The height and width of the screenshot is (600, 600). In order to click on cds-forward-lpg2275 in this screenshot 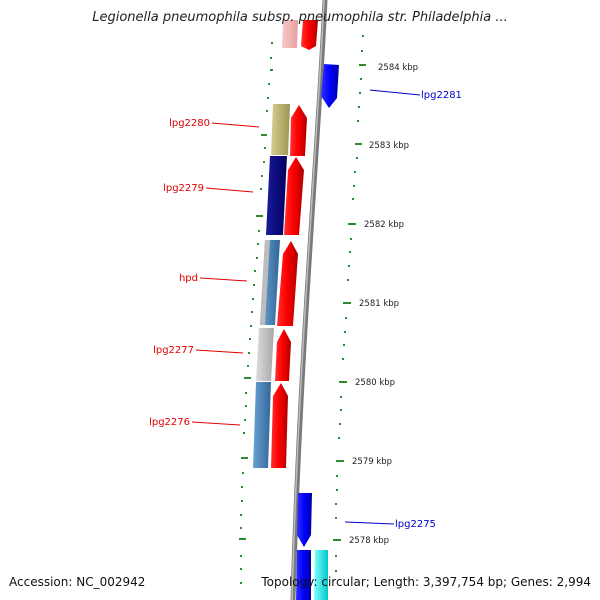, I will do `click(304, 520)`.